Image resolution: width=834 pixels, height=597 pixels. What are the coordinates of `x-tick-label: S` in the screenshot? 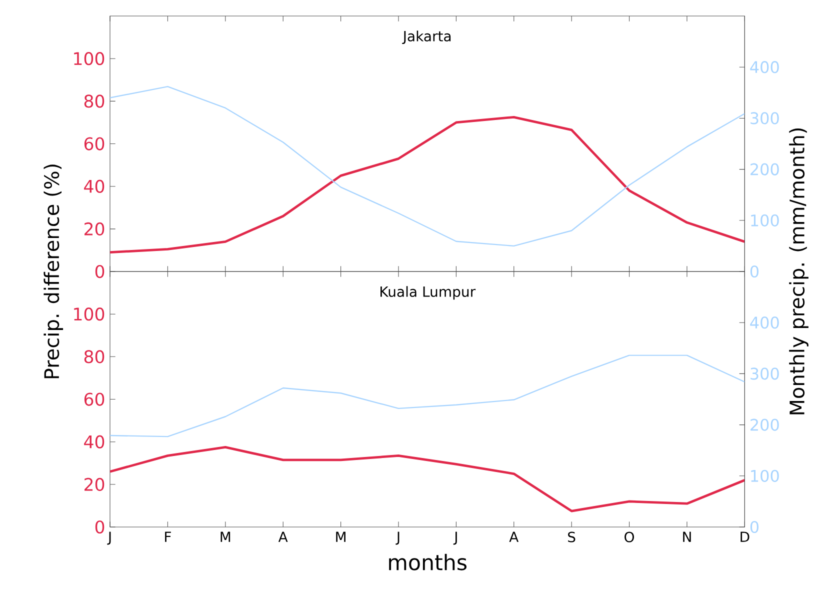 It's located at (572, 537).